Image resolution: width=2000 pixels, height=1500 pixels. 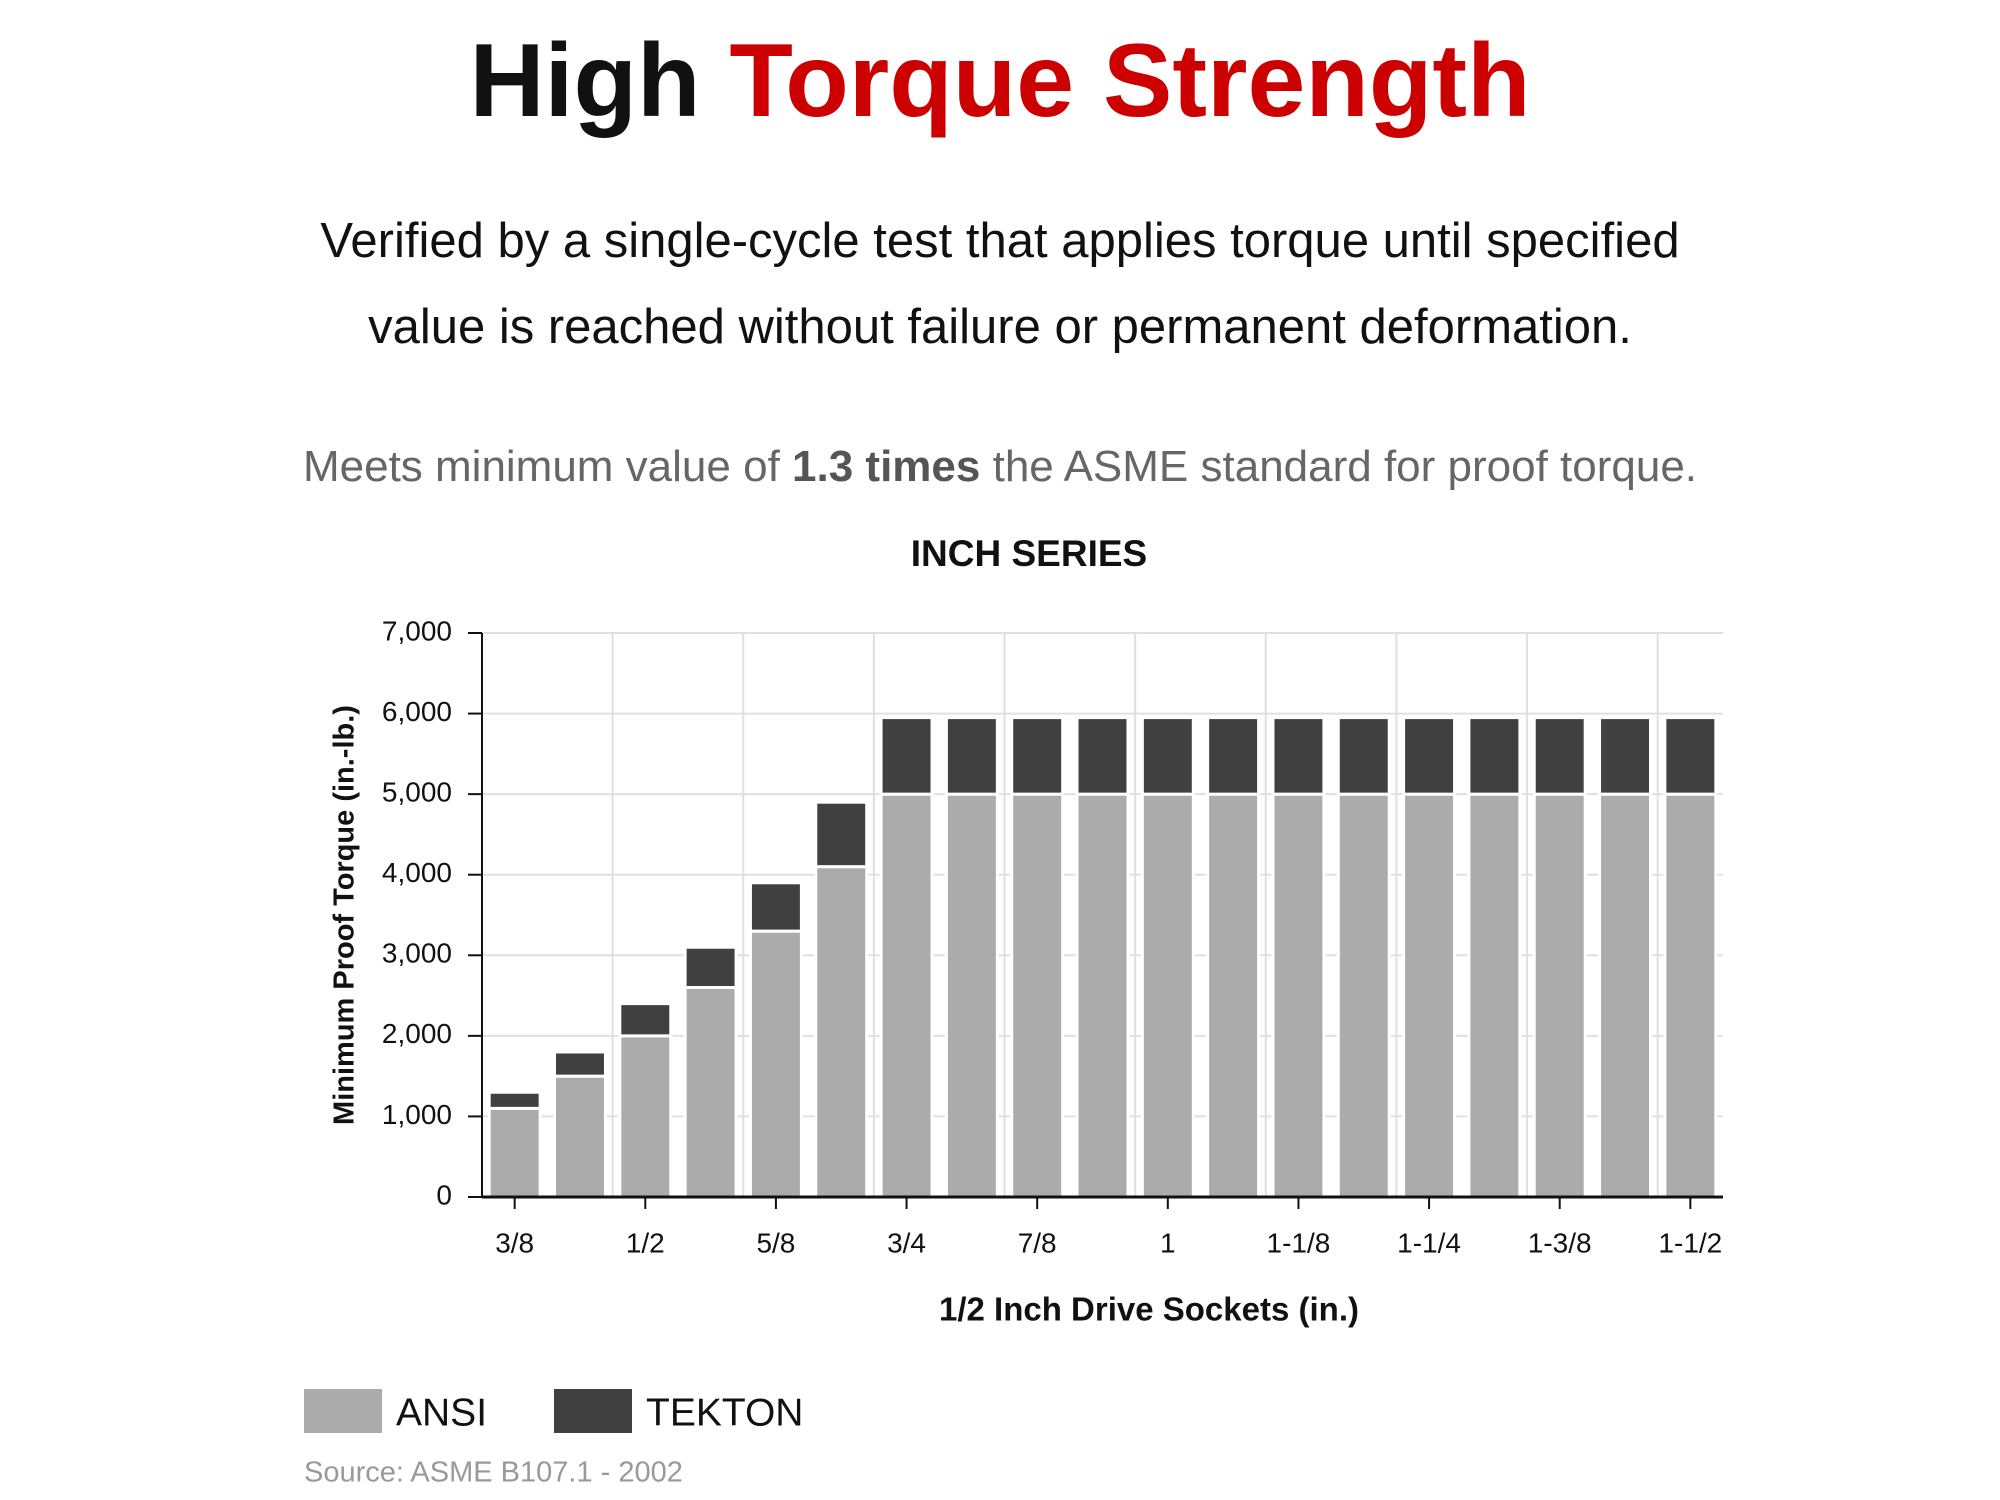 I want to click on y-tick-label: 0, so click(x=444, y=1194).